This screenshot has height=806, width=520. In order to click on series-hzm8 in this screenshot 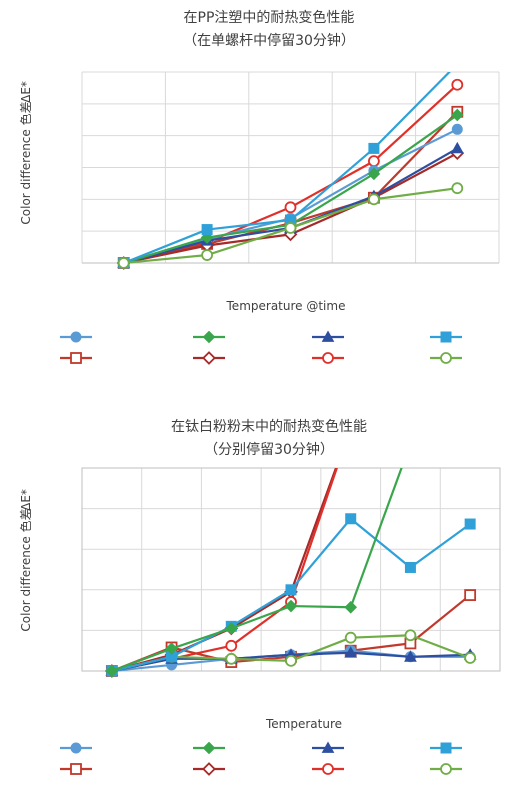, I will do `click(221, 573)`.